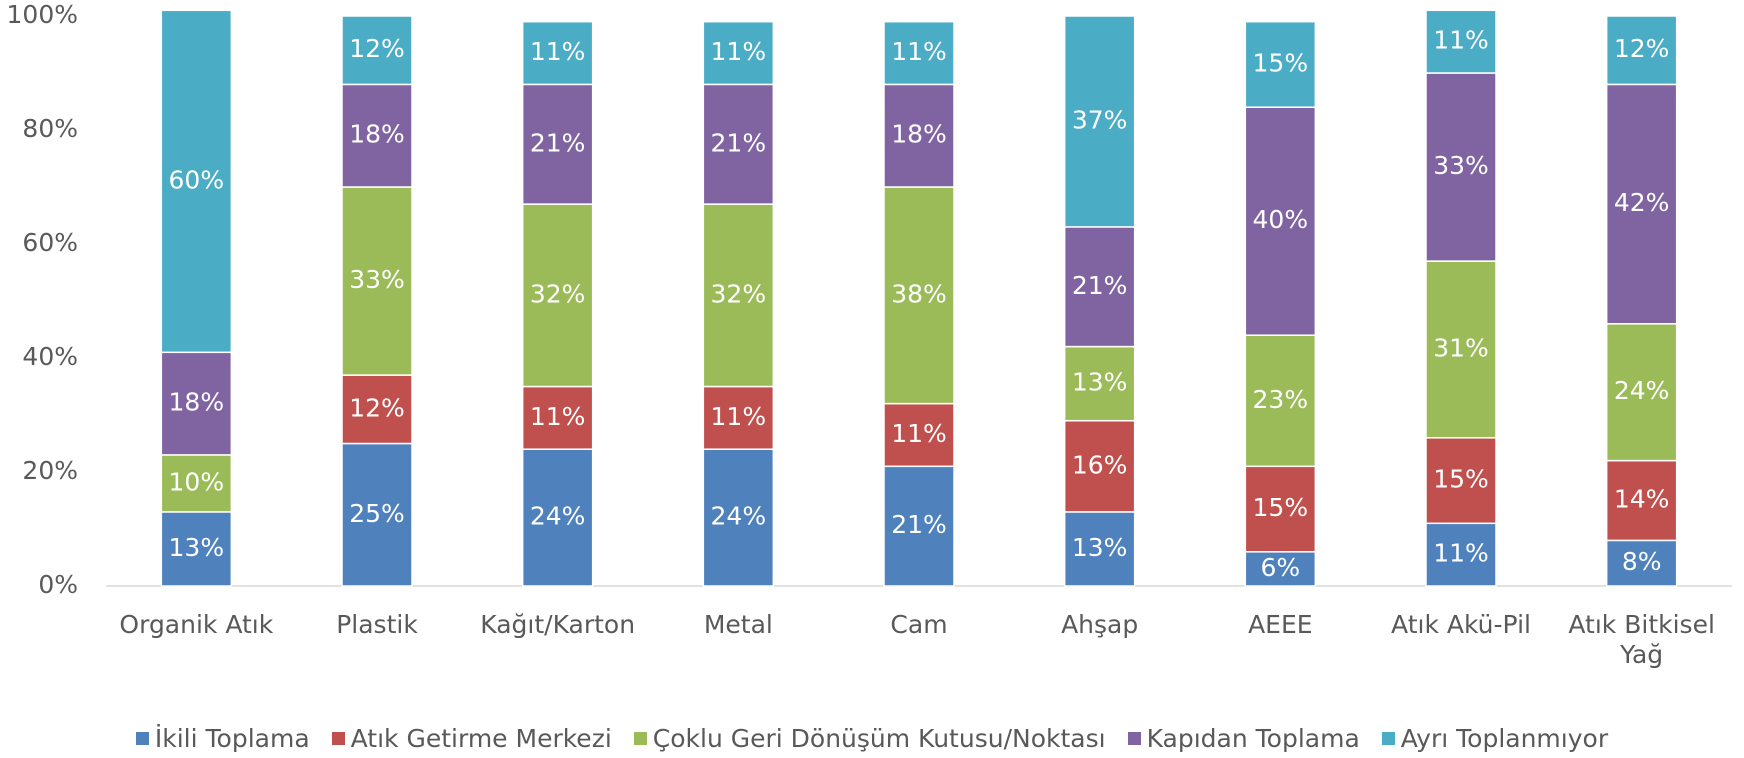 The height and width of the screenshot is (758, 1744). I want to click on data-label: 31%, so click(1461, 347).